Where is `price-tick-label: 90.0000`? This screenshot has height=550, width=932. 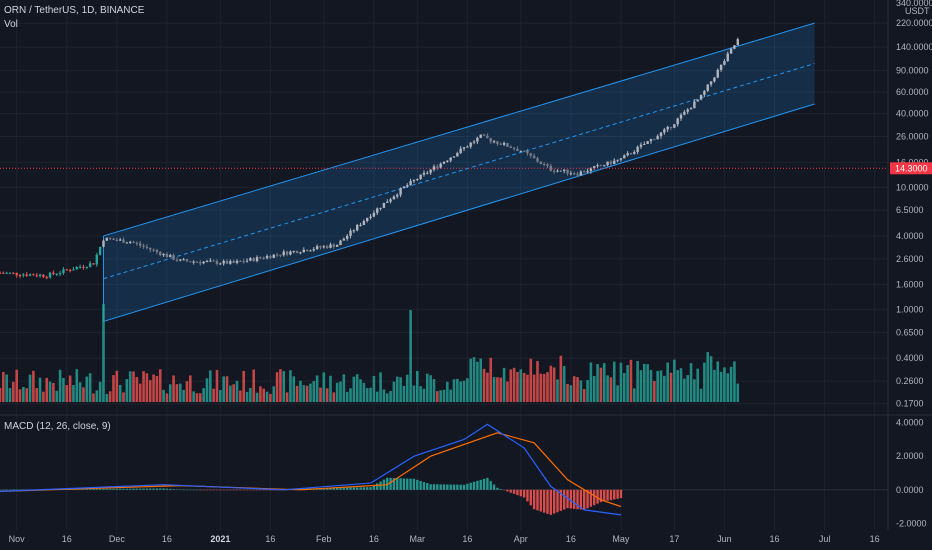
price-tick-label: 90.0000 is located at coordinates (912, 71).